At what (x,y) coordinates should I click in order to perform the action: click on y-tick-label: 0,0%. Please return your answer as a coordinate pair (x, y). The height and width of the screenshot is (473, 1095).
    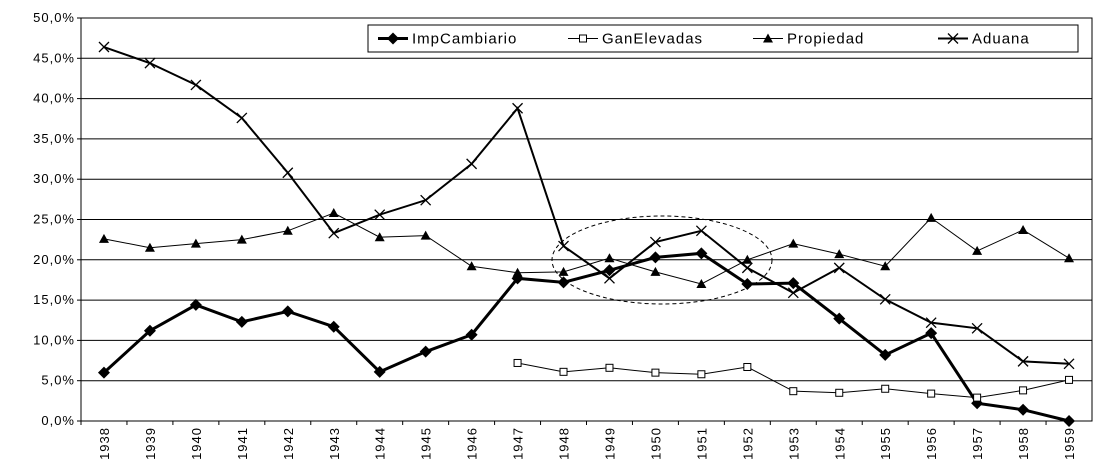
    Looking at the image, I should click on (58, 420).